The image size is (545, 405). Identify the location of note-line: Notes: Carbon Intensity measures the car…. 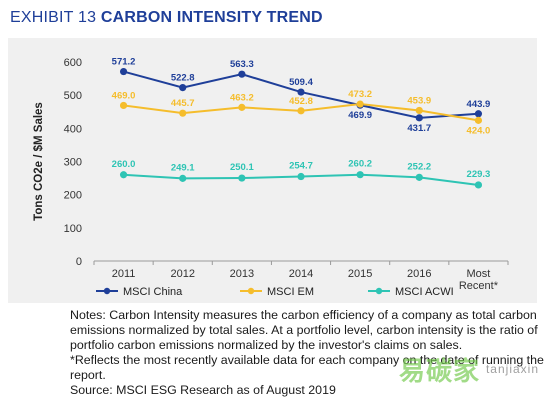
(303, 315).